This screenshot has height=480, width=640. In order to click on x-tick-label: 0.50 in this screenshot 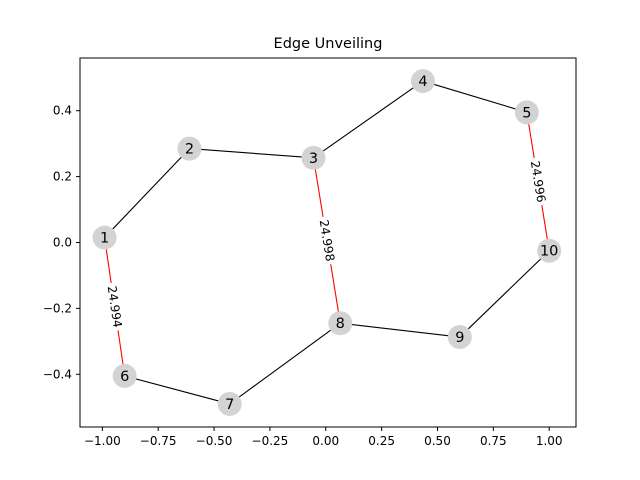, I will do `click(437, 441)`.